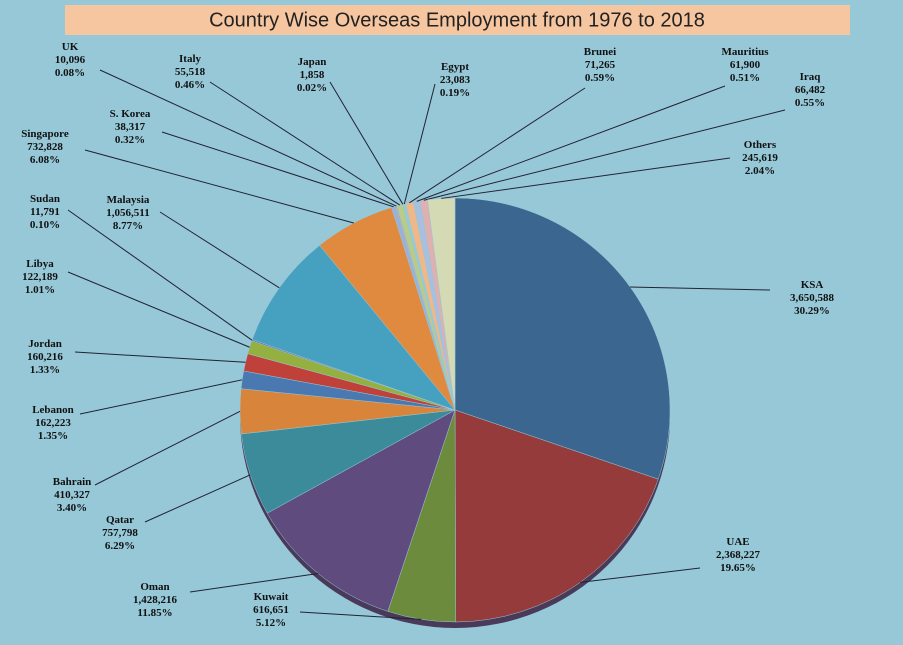 Image resolution: width=903 pixels, height=645 pixels. Describe the element at coordinates (271, 623) in the screenshot. I see `slice-percent: 5.12%` at that location.